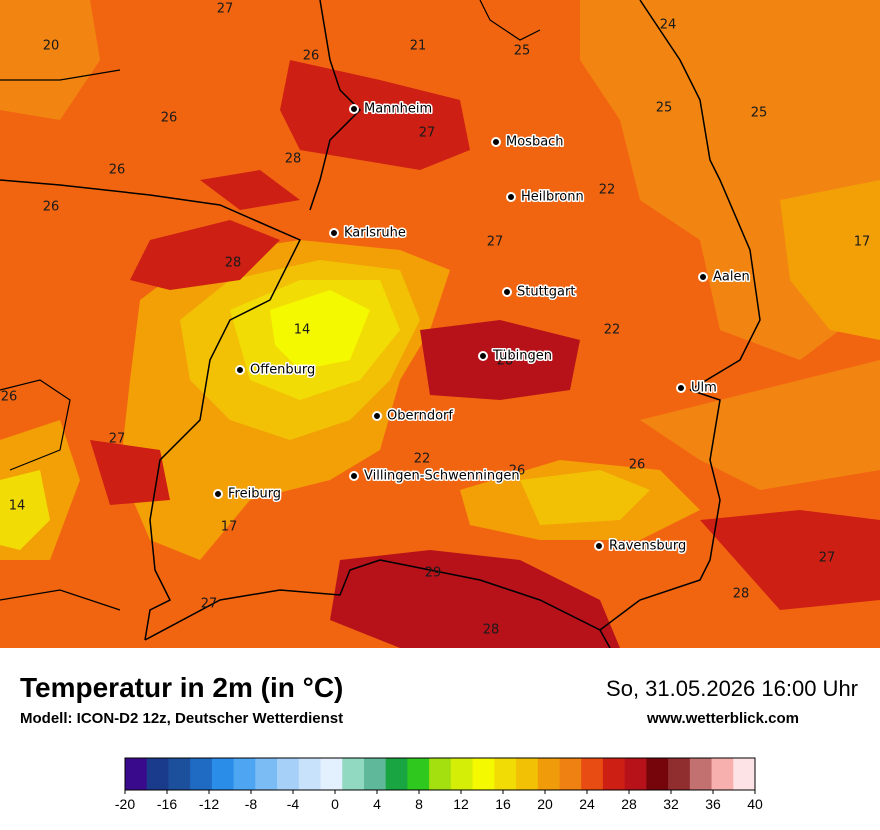 Image resolution: width=880 pixels, height=830 pixels. Describe the element at coordinates (302, 330) in the screenshot. I see `temperature-label: 14` at that location.